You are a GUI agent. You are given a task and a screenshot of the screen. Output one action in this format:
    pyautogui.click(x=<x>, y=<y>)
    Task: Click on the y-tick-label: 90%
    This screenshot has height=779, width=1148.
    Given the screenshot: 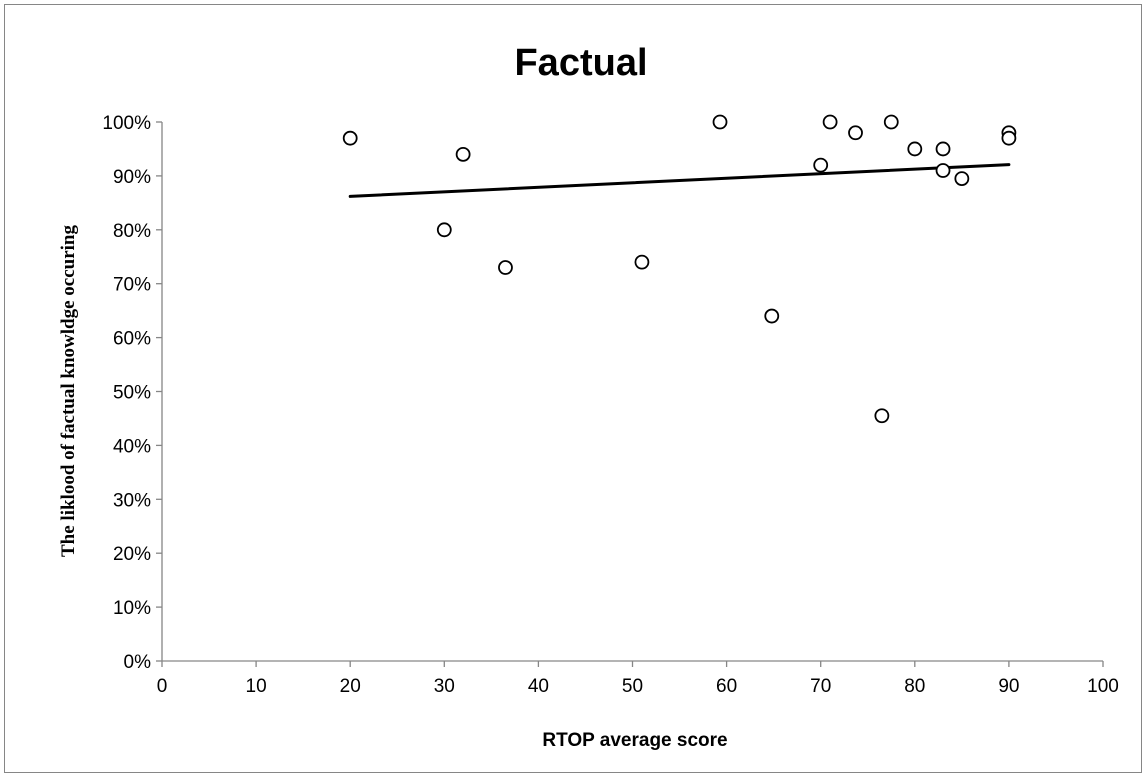 What is the action you would take?
    pyautogui.click(x=132, y=177)
    